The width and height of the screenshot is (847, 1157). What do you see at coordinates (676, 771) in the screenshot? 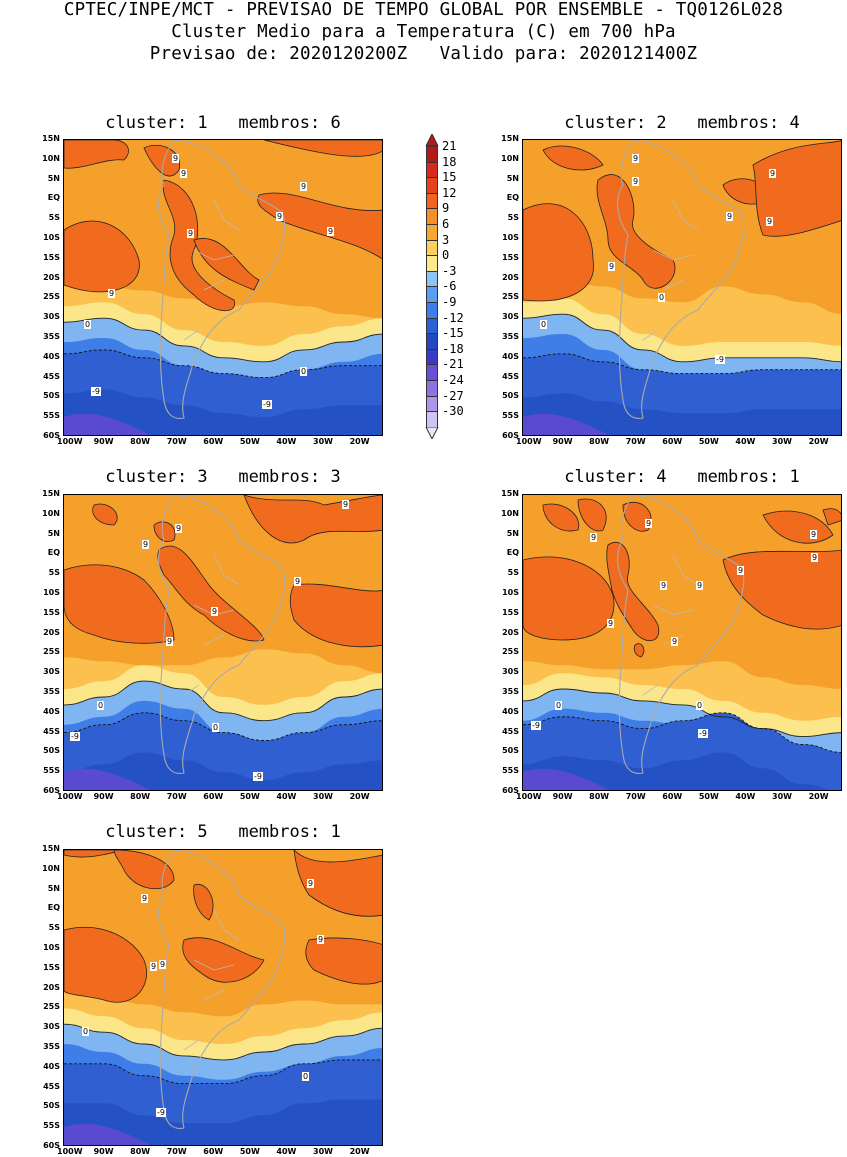
I see `band-neg12-neg9` at bounding box center [676, 771].